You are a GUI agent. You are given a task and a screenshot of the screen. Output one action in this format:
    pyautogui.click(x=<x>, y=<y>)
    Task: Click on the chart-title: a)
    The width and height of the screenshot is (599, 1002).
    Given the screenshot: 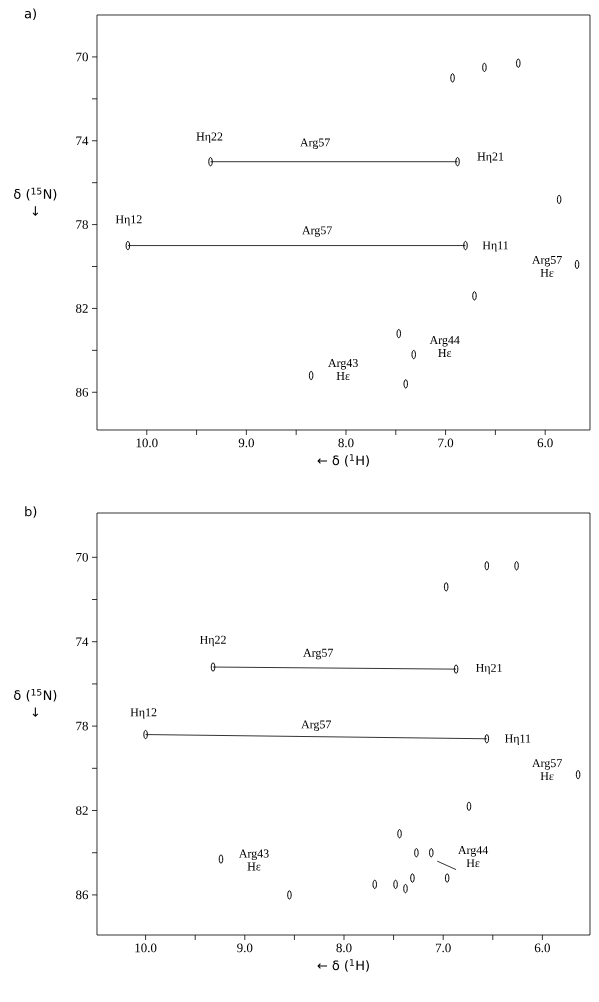 What is the action you would take?
    pyautogui.click(x=30, y=14)
    